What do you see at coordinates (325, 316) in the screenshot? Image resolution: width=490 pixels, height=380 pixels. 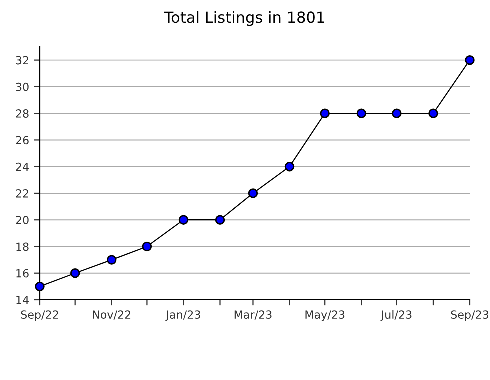 I see `x-tick-label: May/23` at bounding box center [325, 316].